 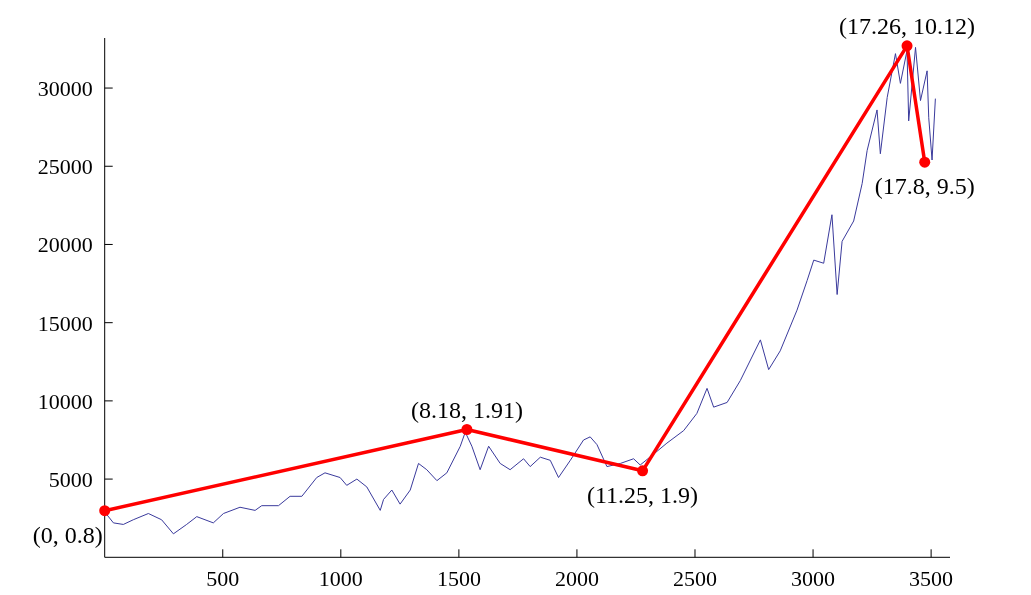 What do you see at coordinates (694, 579) in the screenshot?
I see `x-tick-label: 2500` at bounding box center [694, 579].